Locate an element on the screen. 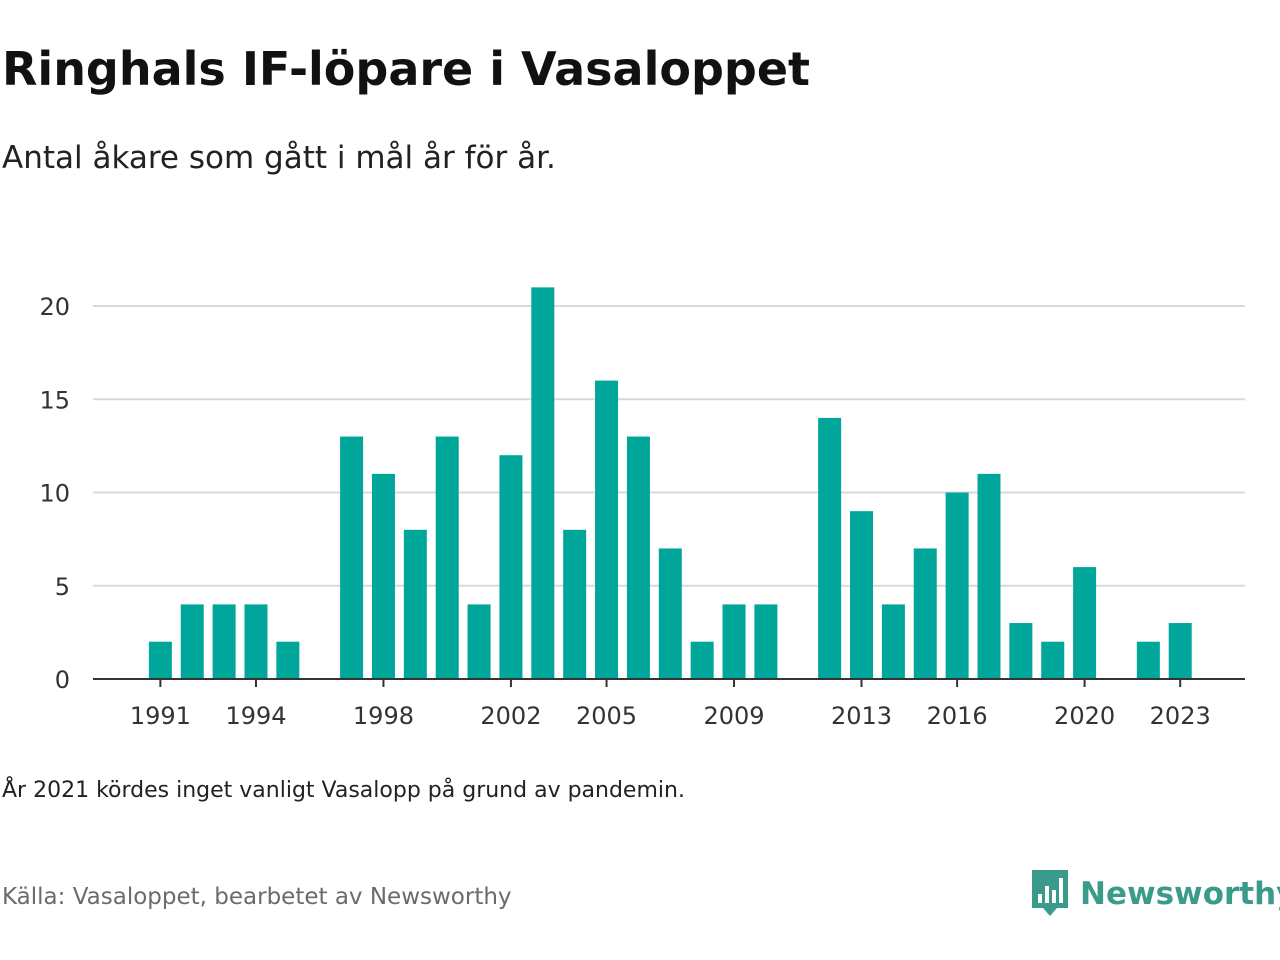 This screenshot has height=960, width=1280. bar-2020 is located at coordinates (1085, 623).